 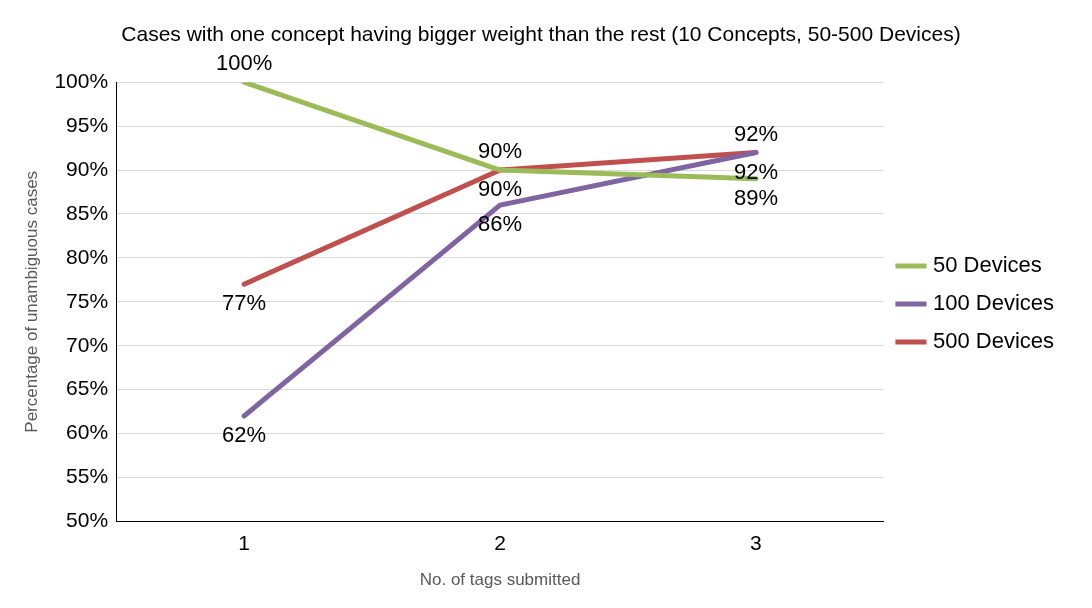 I want to click on data-label: 89%, so click(x=755, y=197).